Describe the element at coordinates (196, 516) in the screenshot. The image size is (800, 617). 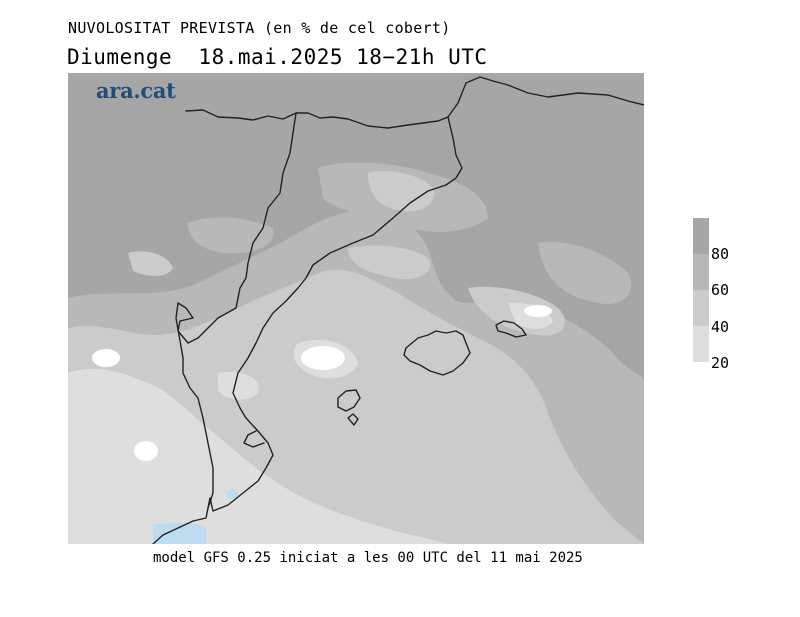
I see `precipitation-area` at that location.